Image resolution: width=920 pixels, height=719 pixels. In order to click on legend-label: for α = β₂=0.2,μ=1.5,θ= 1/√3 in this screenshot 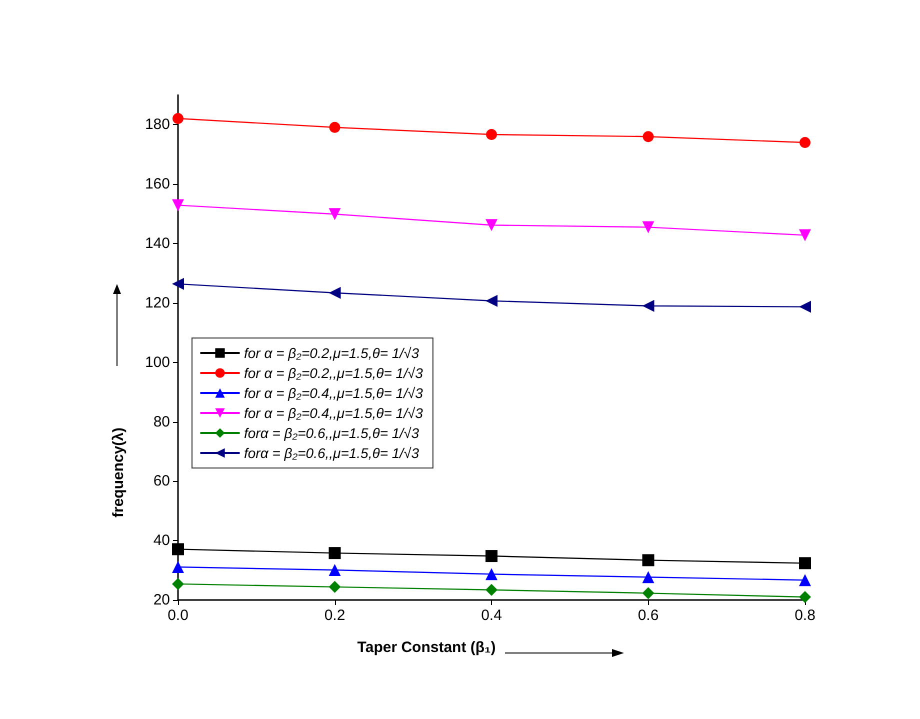, I will do `click(332, 353)`.